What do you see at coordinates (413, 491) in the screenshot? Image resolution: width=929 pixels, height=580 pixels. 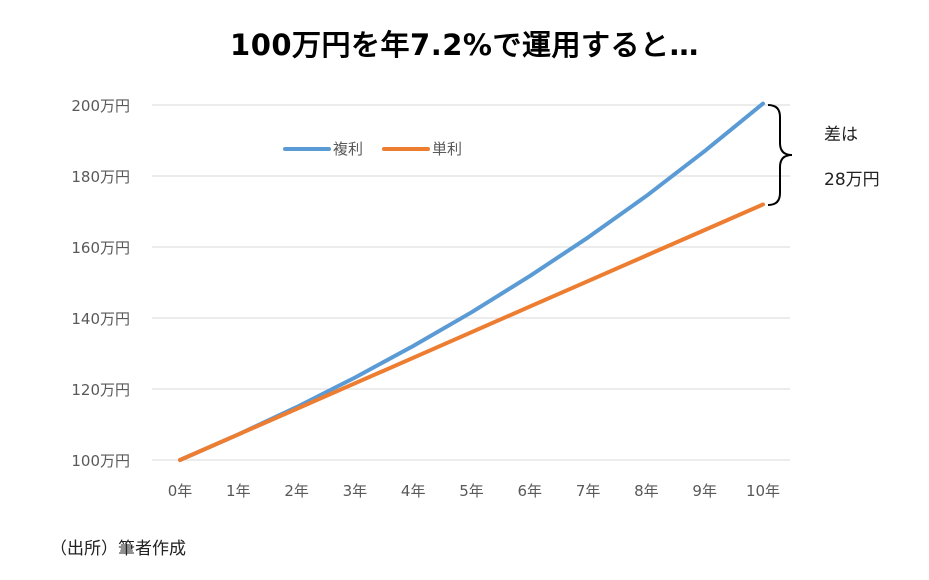 I see `x-tick-label: 4年` at bounding box center [413, 491].